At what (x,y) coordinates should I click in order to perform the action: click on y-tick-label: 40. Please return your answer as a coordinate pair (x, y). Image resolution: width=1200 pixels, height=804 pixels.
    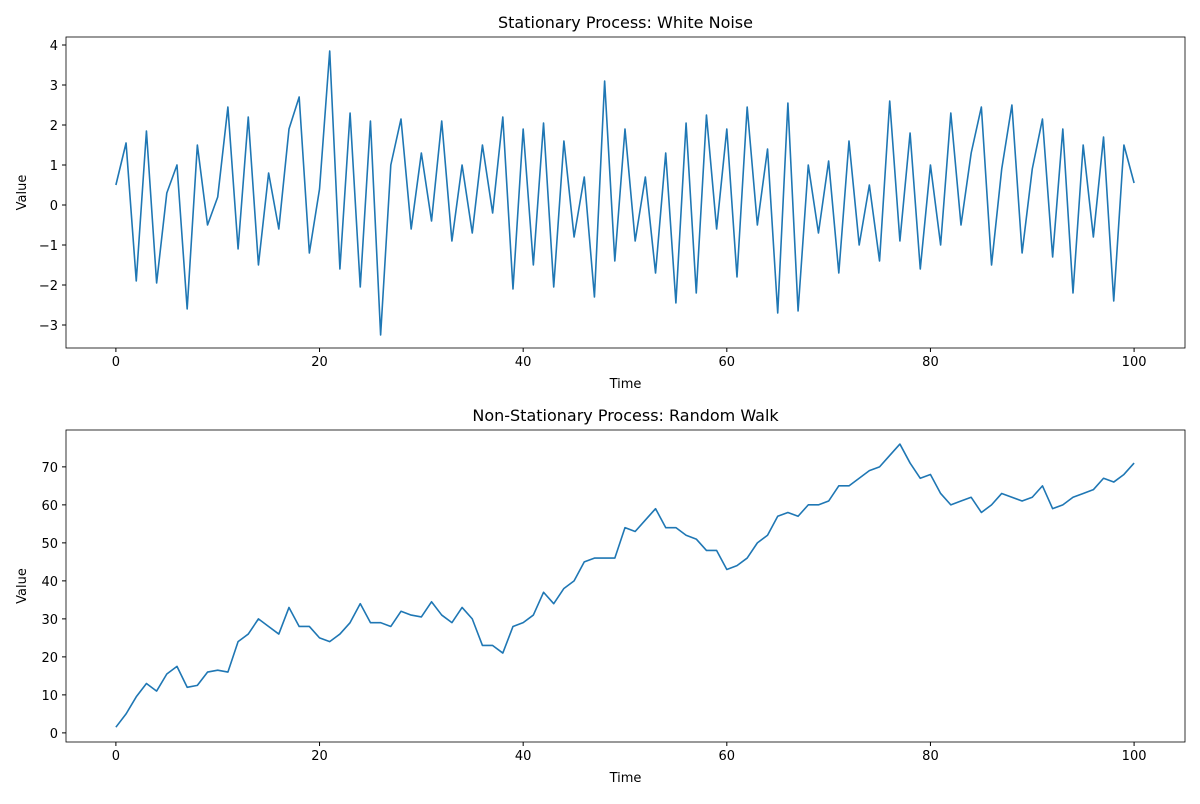
    Looking at the image, I should click on (49, 582).